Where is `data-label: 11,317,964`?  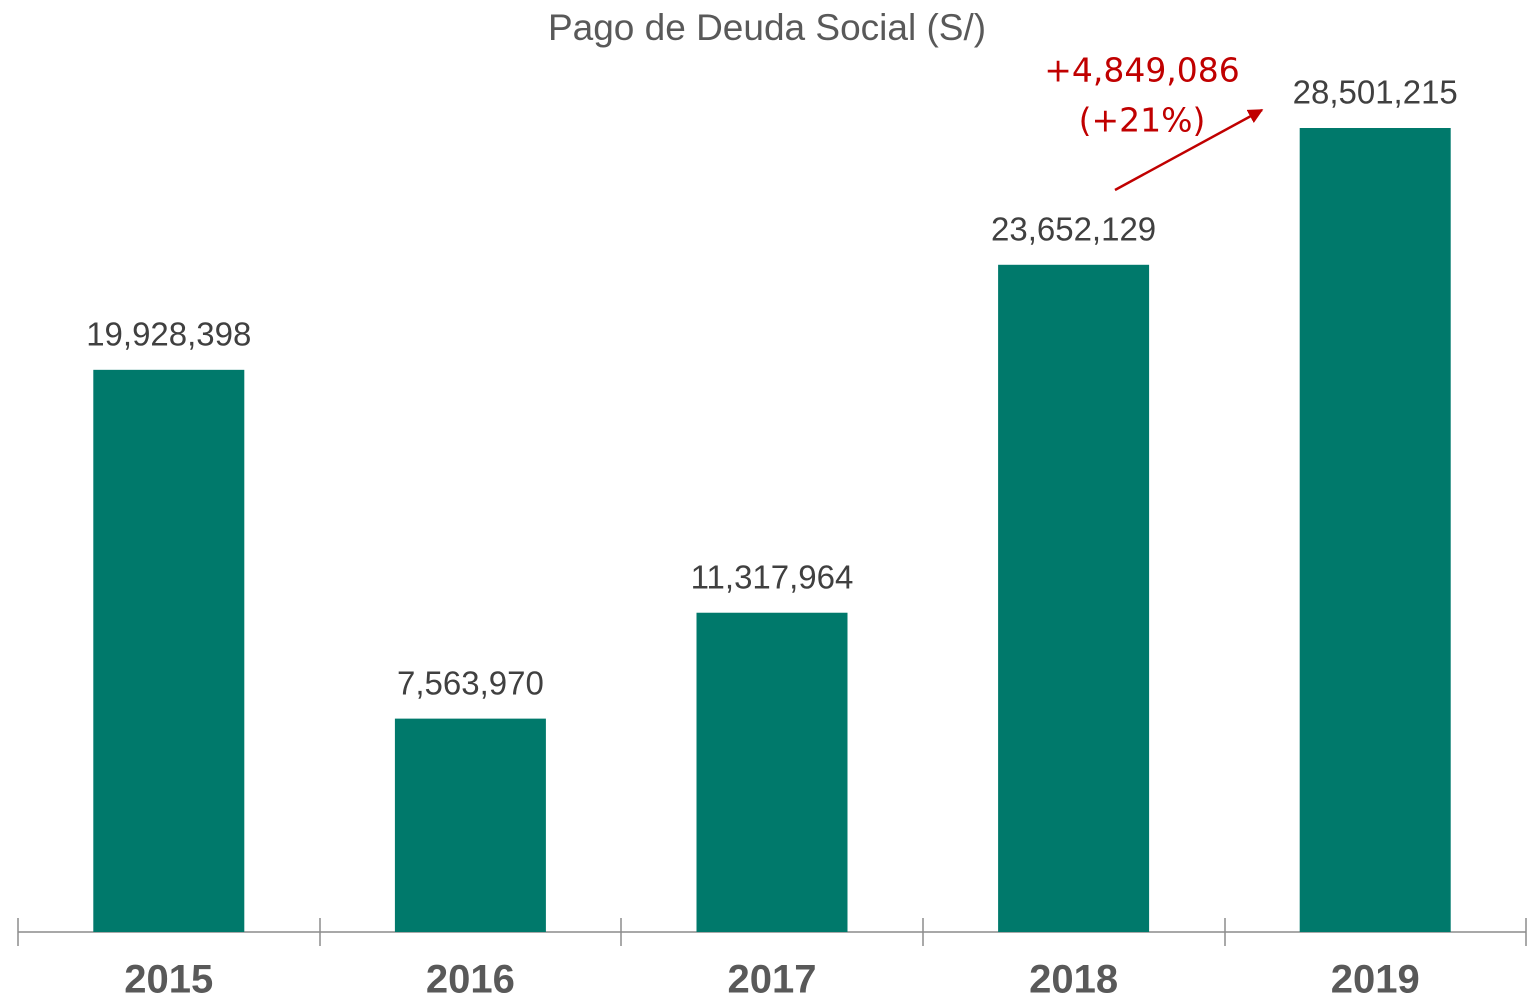 data-label: 11,317,964 is located at coordinates (772, 576).